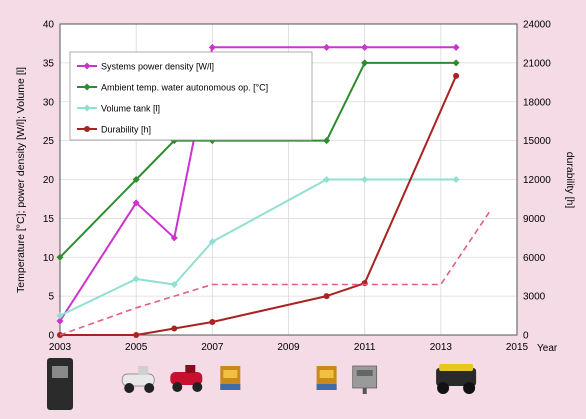 This screenshot has width=586, height=419. I want to click on unit-body, so click(60, 384).